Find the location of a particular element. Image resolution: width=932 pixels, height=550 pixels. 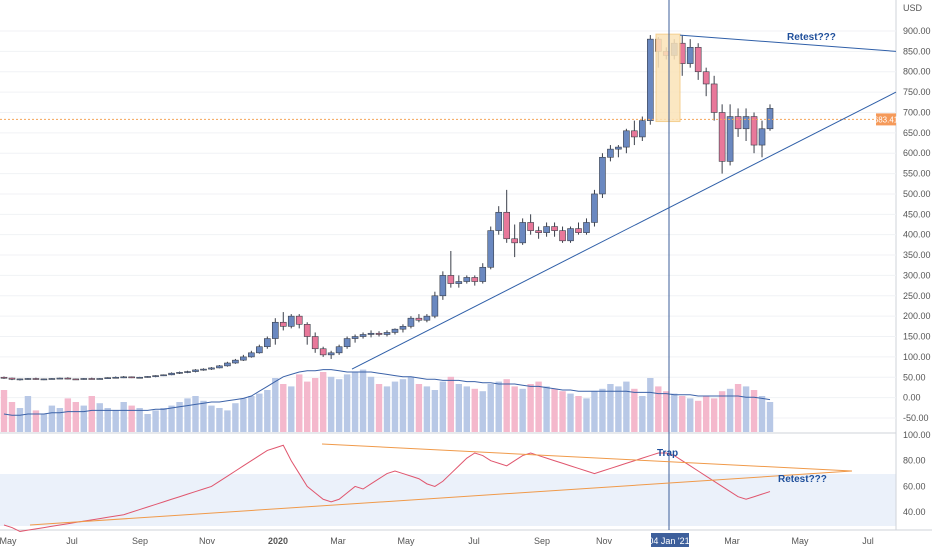

resistance-trendline is located at coordinates (788, 43).